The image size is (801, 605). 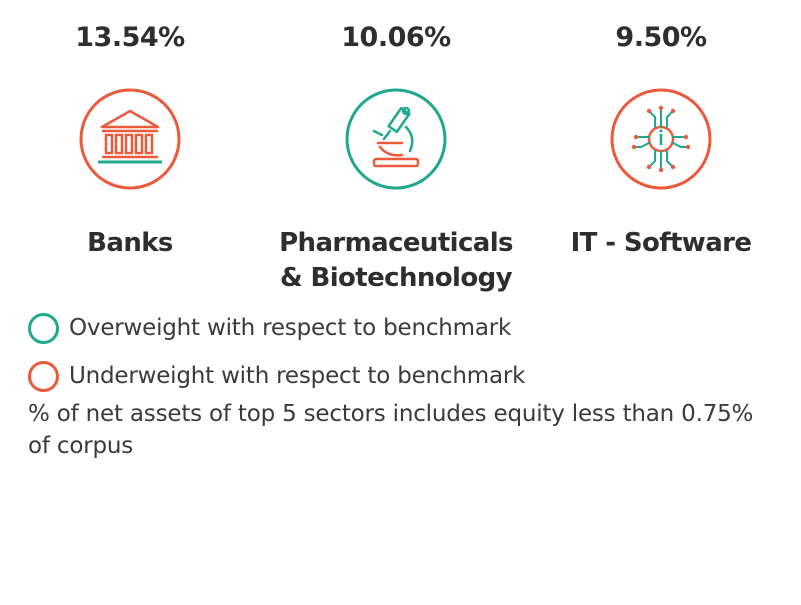 I want to click on legend-overweight: Overweight with respect to benchmark, so click(x=269, y=328).